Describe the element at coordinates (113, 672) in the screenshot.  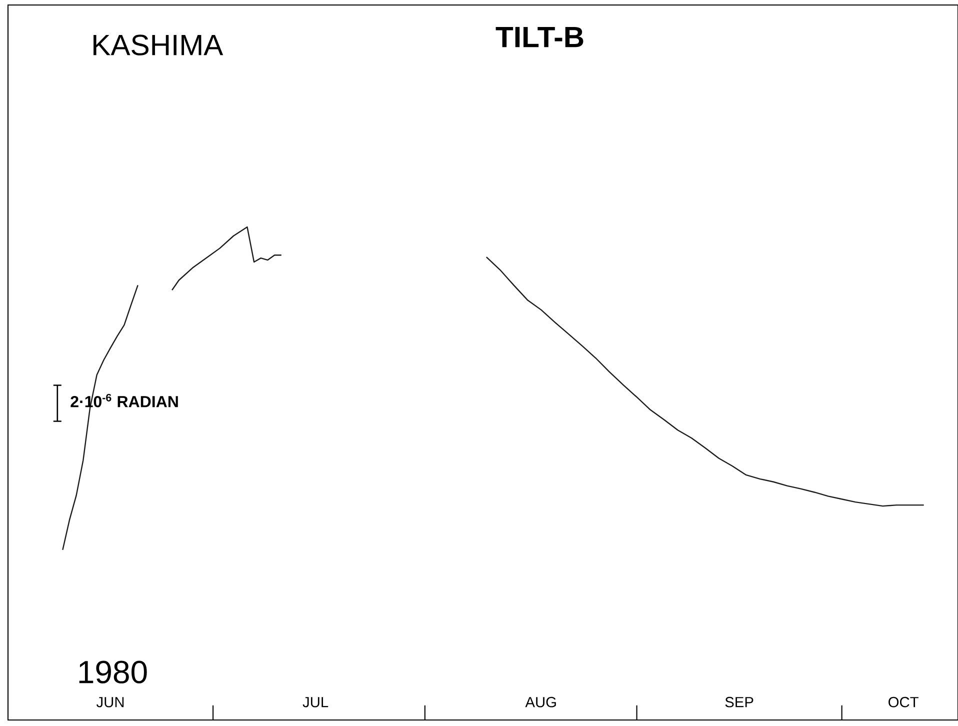
I see `annotation: 1980` at that location.